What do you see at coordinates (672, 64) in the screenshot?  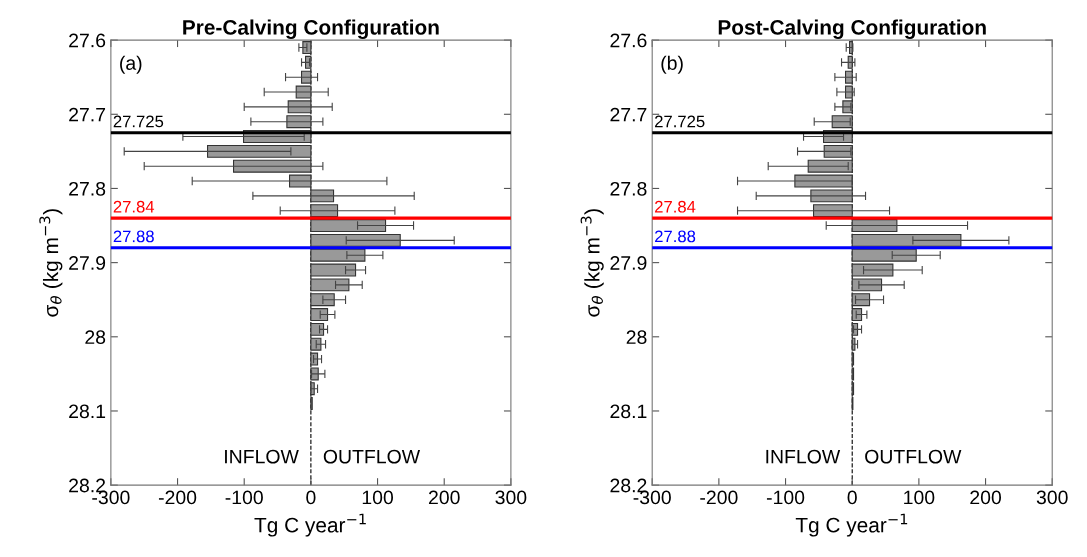 I see `annotation: (b)` at bounding box center [672, 64].